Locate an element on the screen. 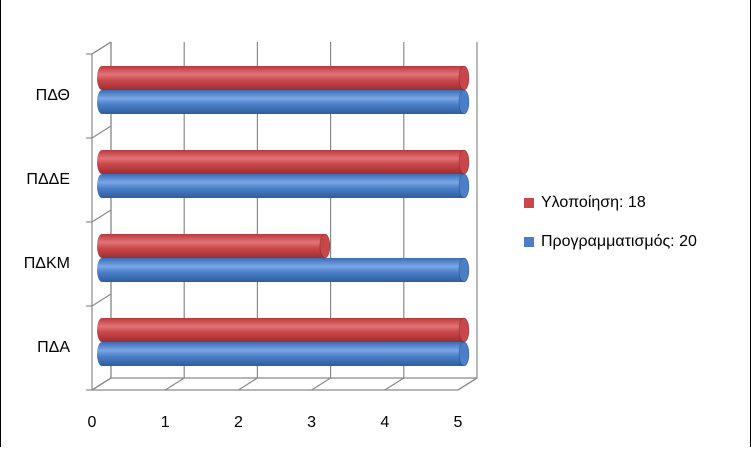  x-tick-label: 1 is located at coordinates (165, 422).